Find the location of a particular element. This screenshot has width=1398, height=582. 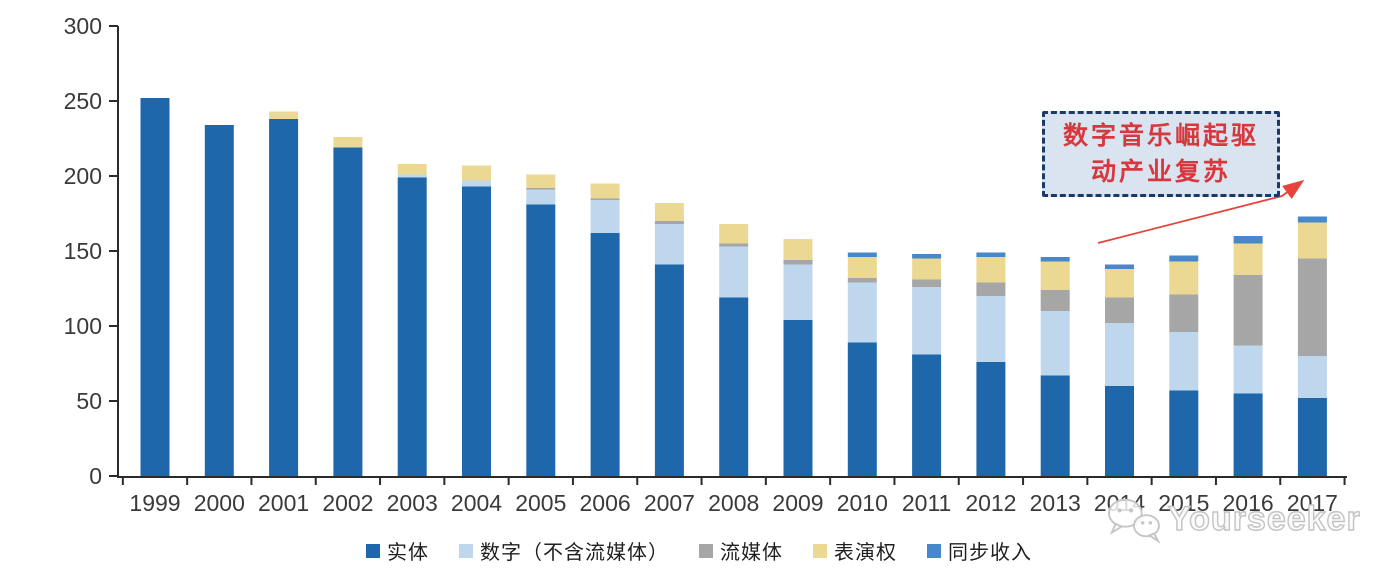

legend-item-4: 表演权 is located at coordinates (855, 550).